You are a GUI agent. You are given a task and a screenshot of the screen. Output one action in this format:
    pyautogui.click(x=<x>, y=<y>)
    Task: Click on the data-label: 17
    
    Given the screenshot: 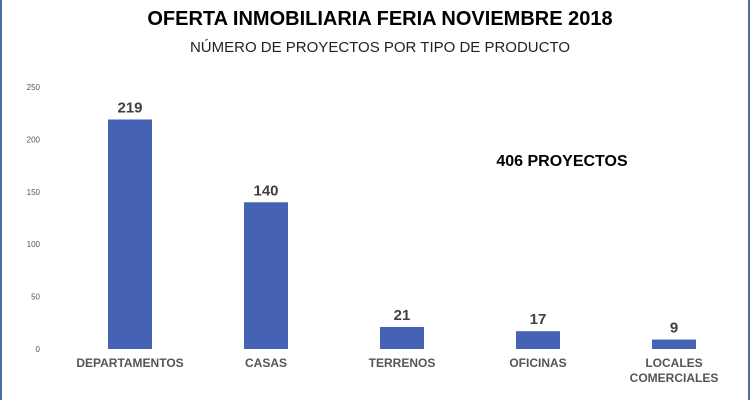 What is the action you would take?
    pyautogui.click(x=538, y=319)
    